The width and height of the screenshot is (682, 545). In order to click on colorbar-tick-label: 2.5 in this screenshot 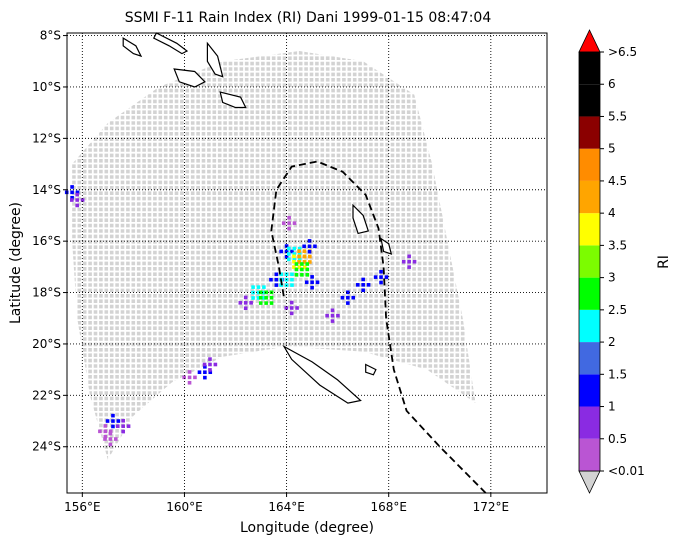, I will do `click(617, 310)`.